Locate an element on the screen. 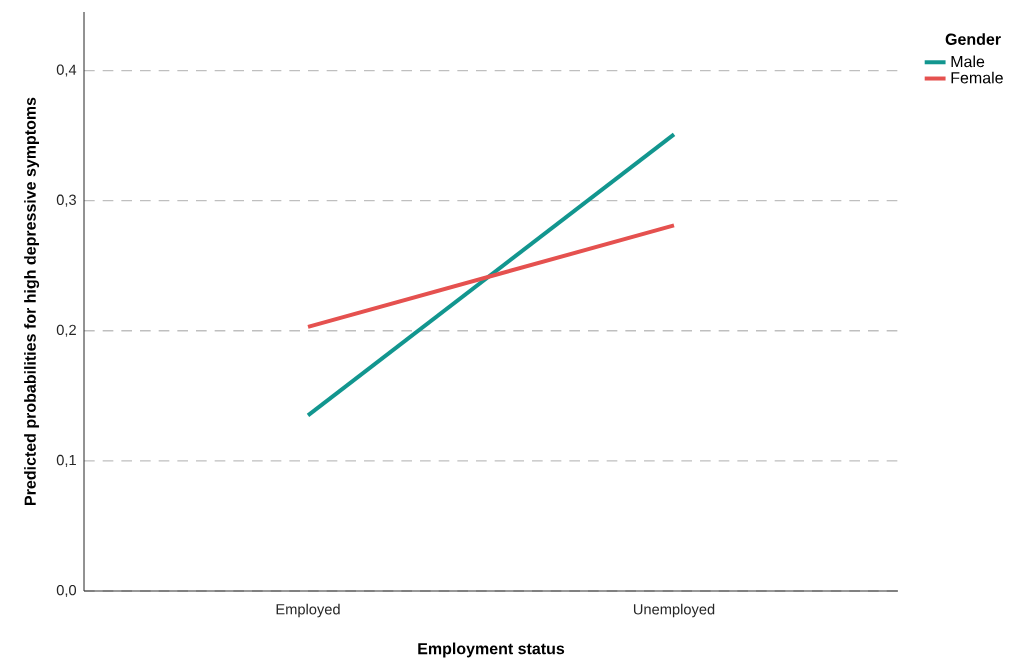 The height and width of the screenshot is (669, 1034). y-tick-label: 0,4 is located at coordinates (66, 70).